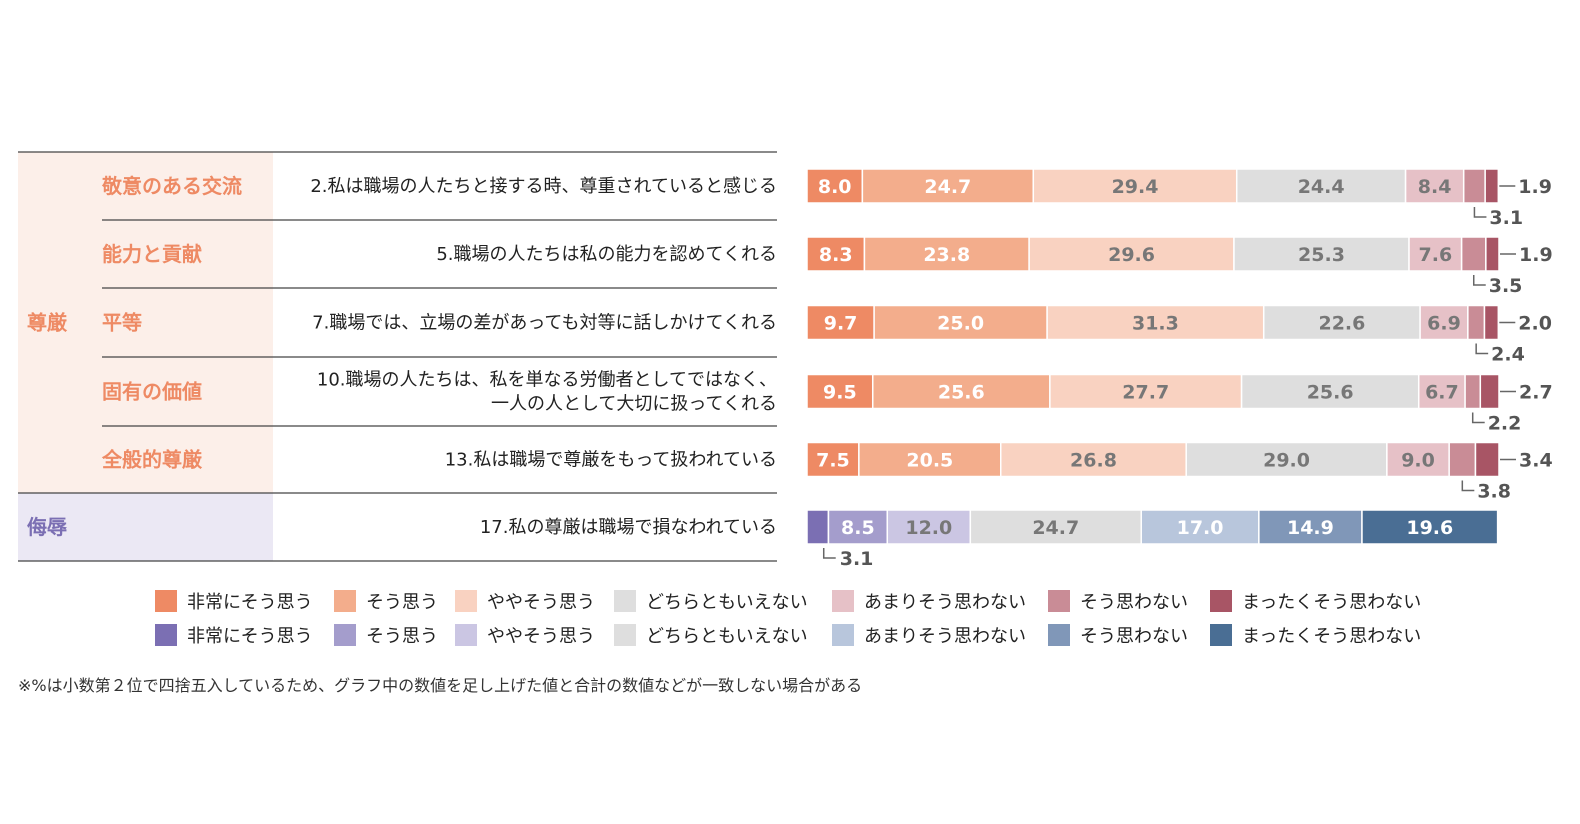  What do you see at coordinates (611, 460) in the screenshot?
I see `question-text: 13.私は職場で尊厳をもって扱われている` at bounding box center [611, 460].